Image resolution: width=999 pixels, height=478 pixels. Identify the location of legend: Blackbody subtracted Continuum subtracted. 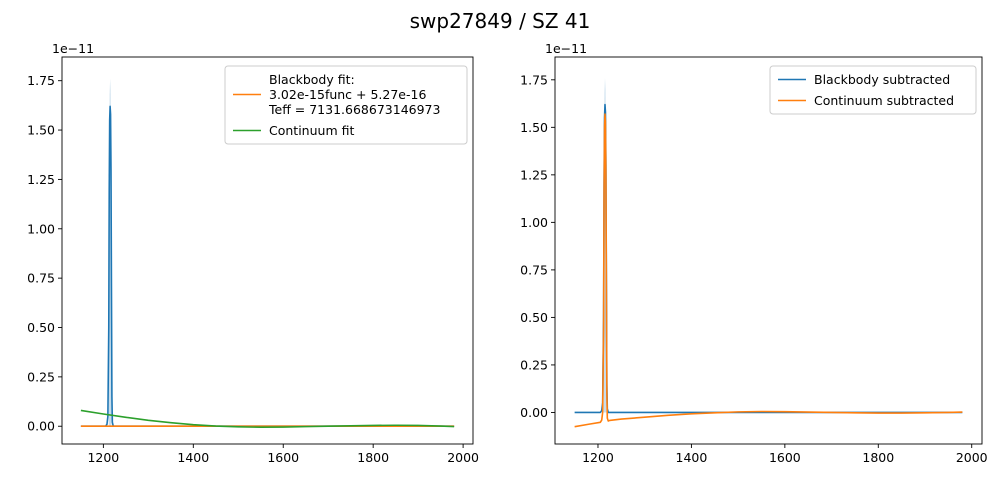
(873, 90).